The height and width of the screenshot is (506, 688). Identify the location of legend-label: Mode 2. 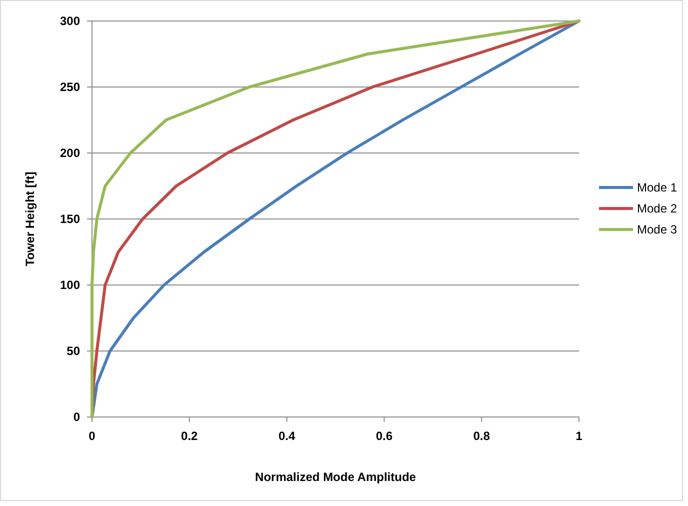
(657, 209).